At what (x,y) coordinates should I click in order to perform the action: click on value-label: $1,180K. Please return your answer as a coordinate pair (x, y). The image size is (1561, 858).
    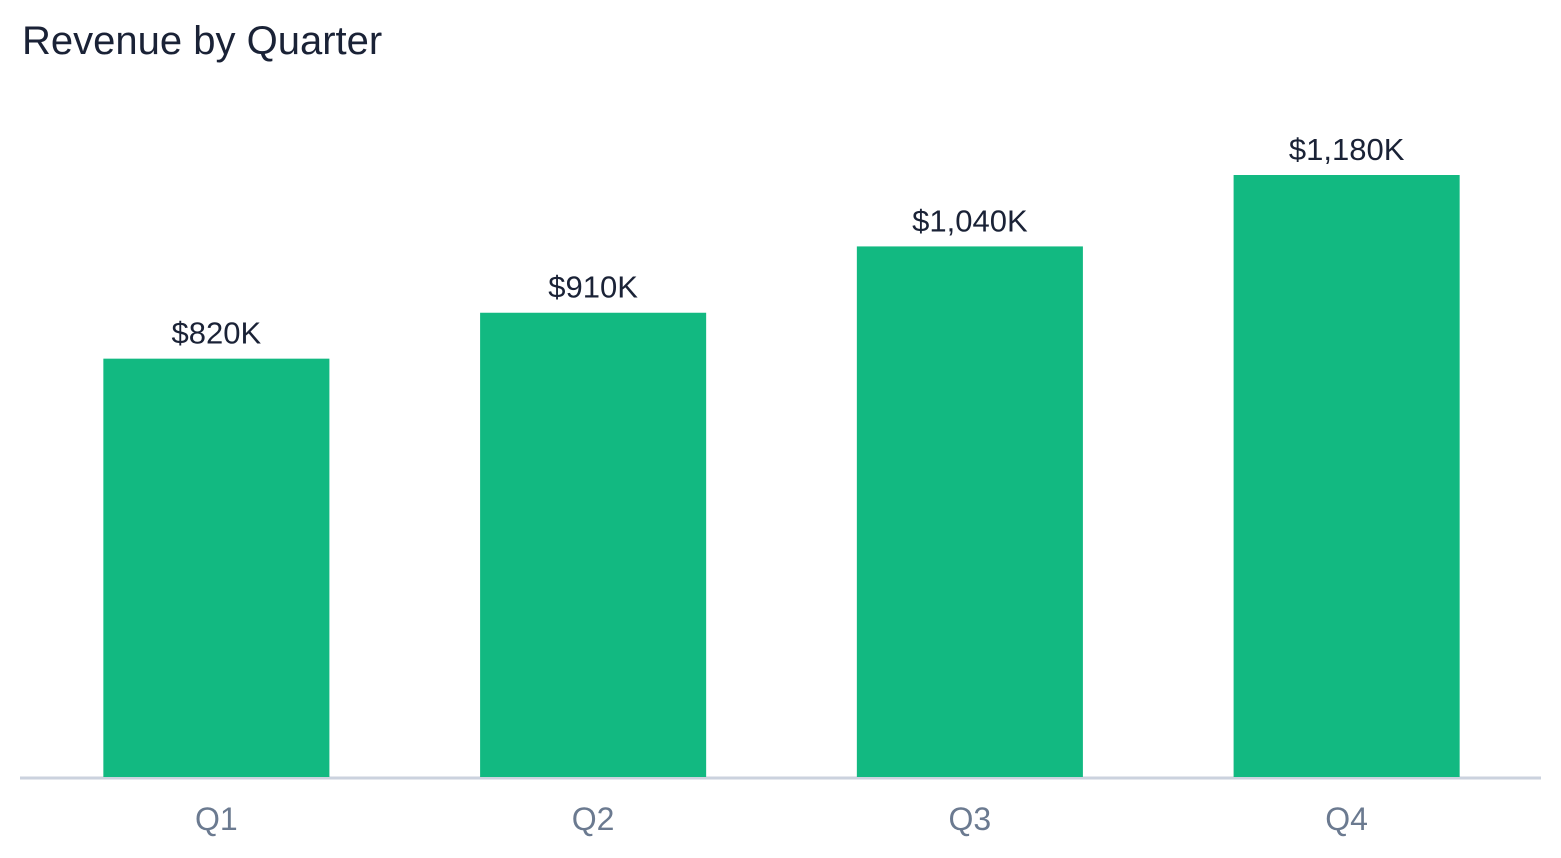
    Looking at the image, I should click on (1347, 149).